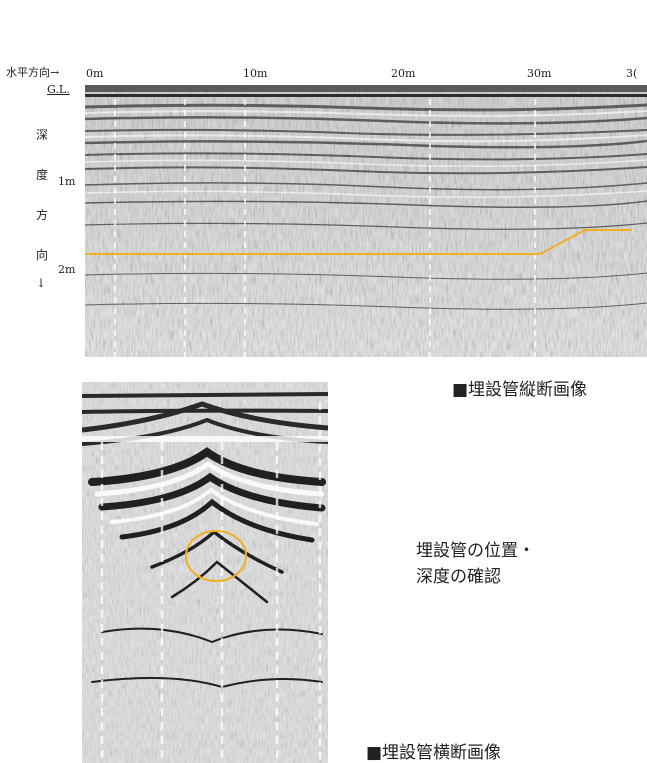  Describe the element at coordinates (58, 89) in the screenshot. I see `ground-level-label: G.L.` at that location.